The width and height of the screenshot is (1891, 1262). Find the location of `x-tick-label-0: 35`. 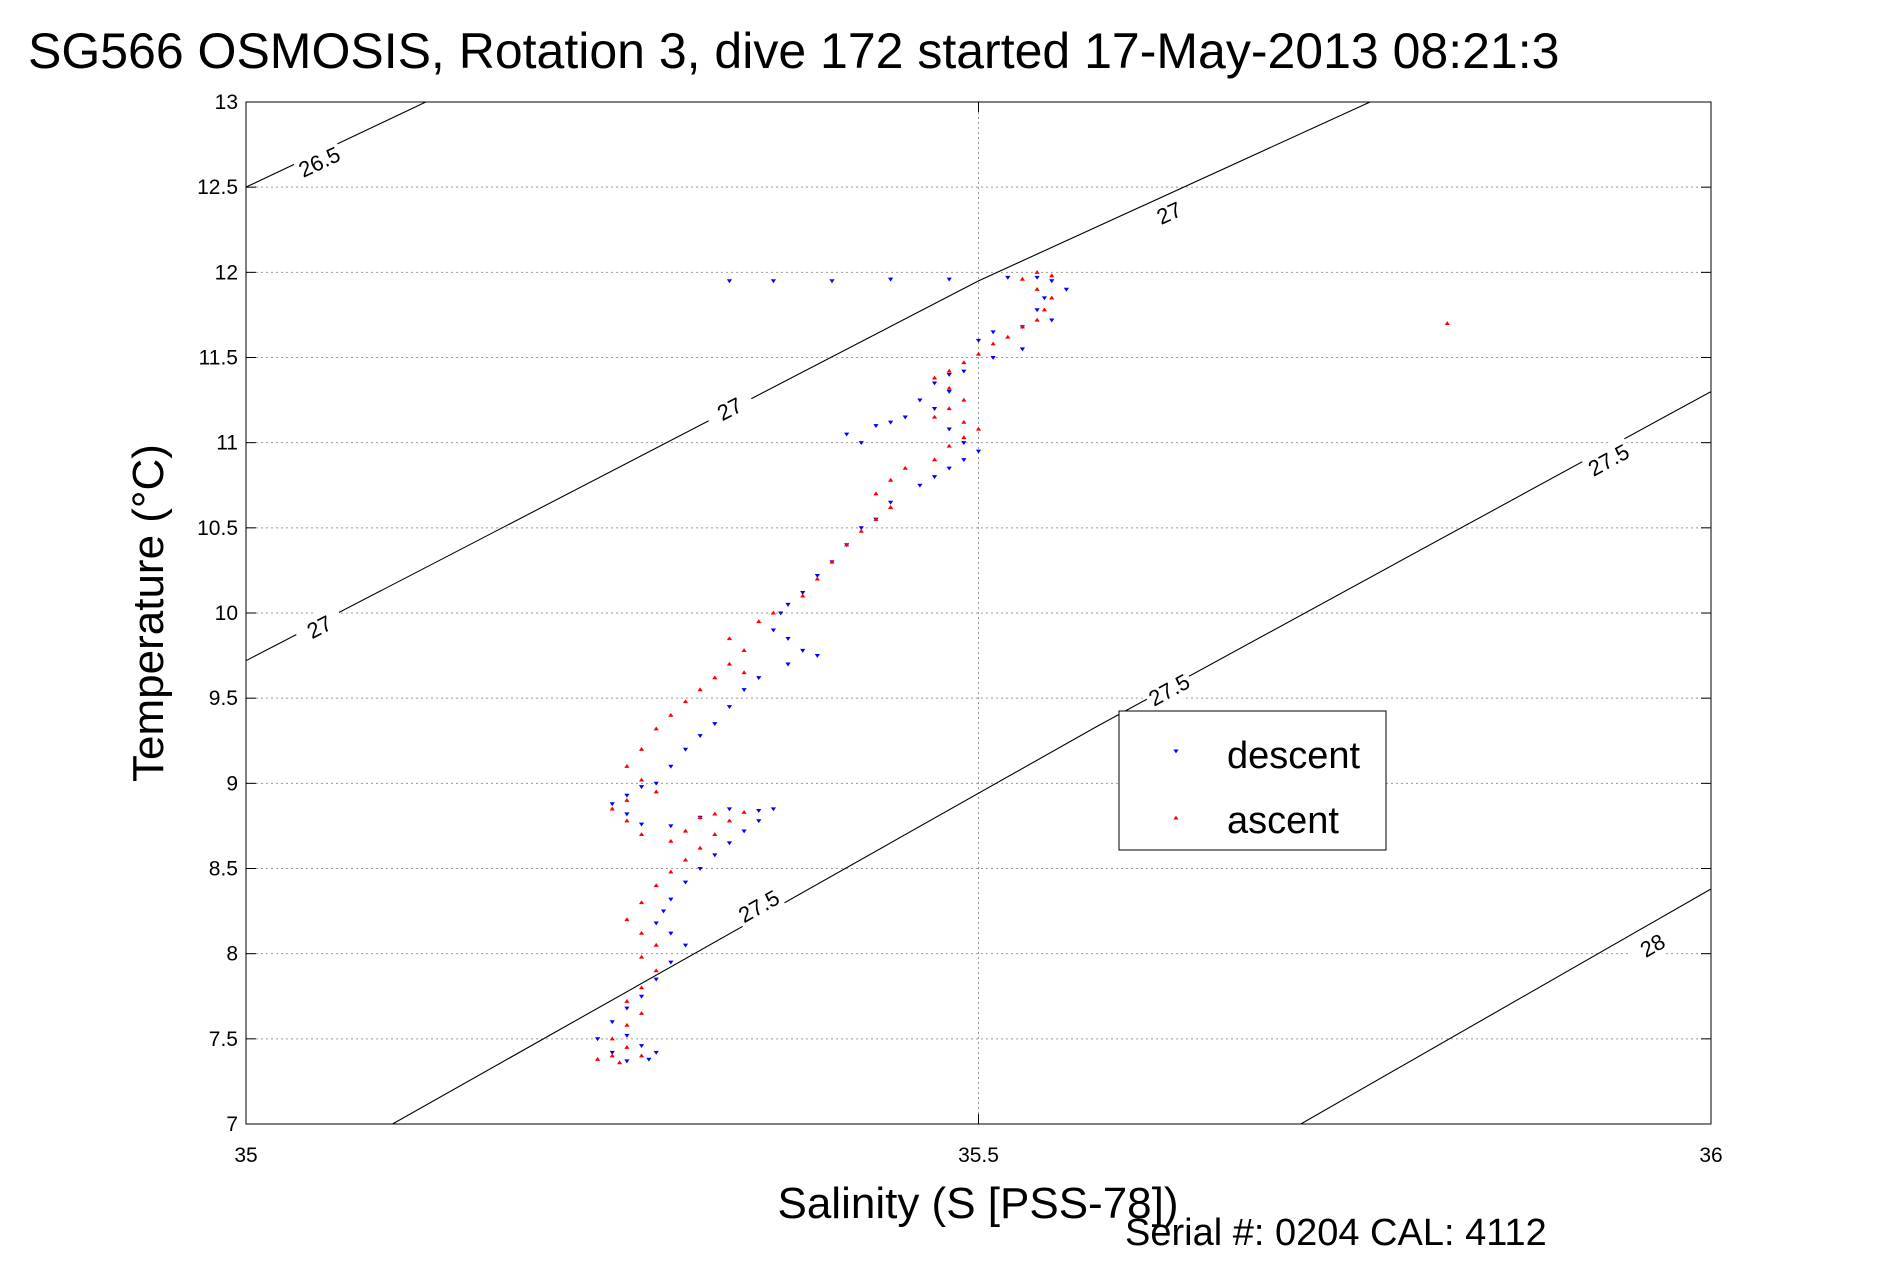

x-tick-label-0: 35 is located at coordinates (245, 1155).